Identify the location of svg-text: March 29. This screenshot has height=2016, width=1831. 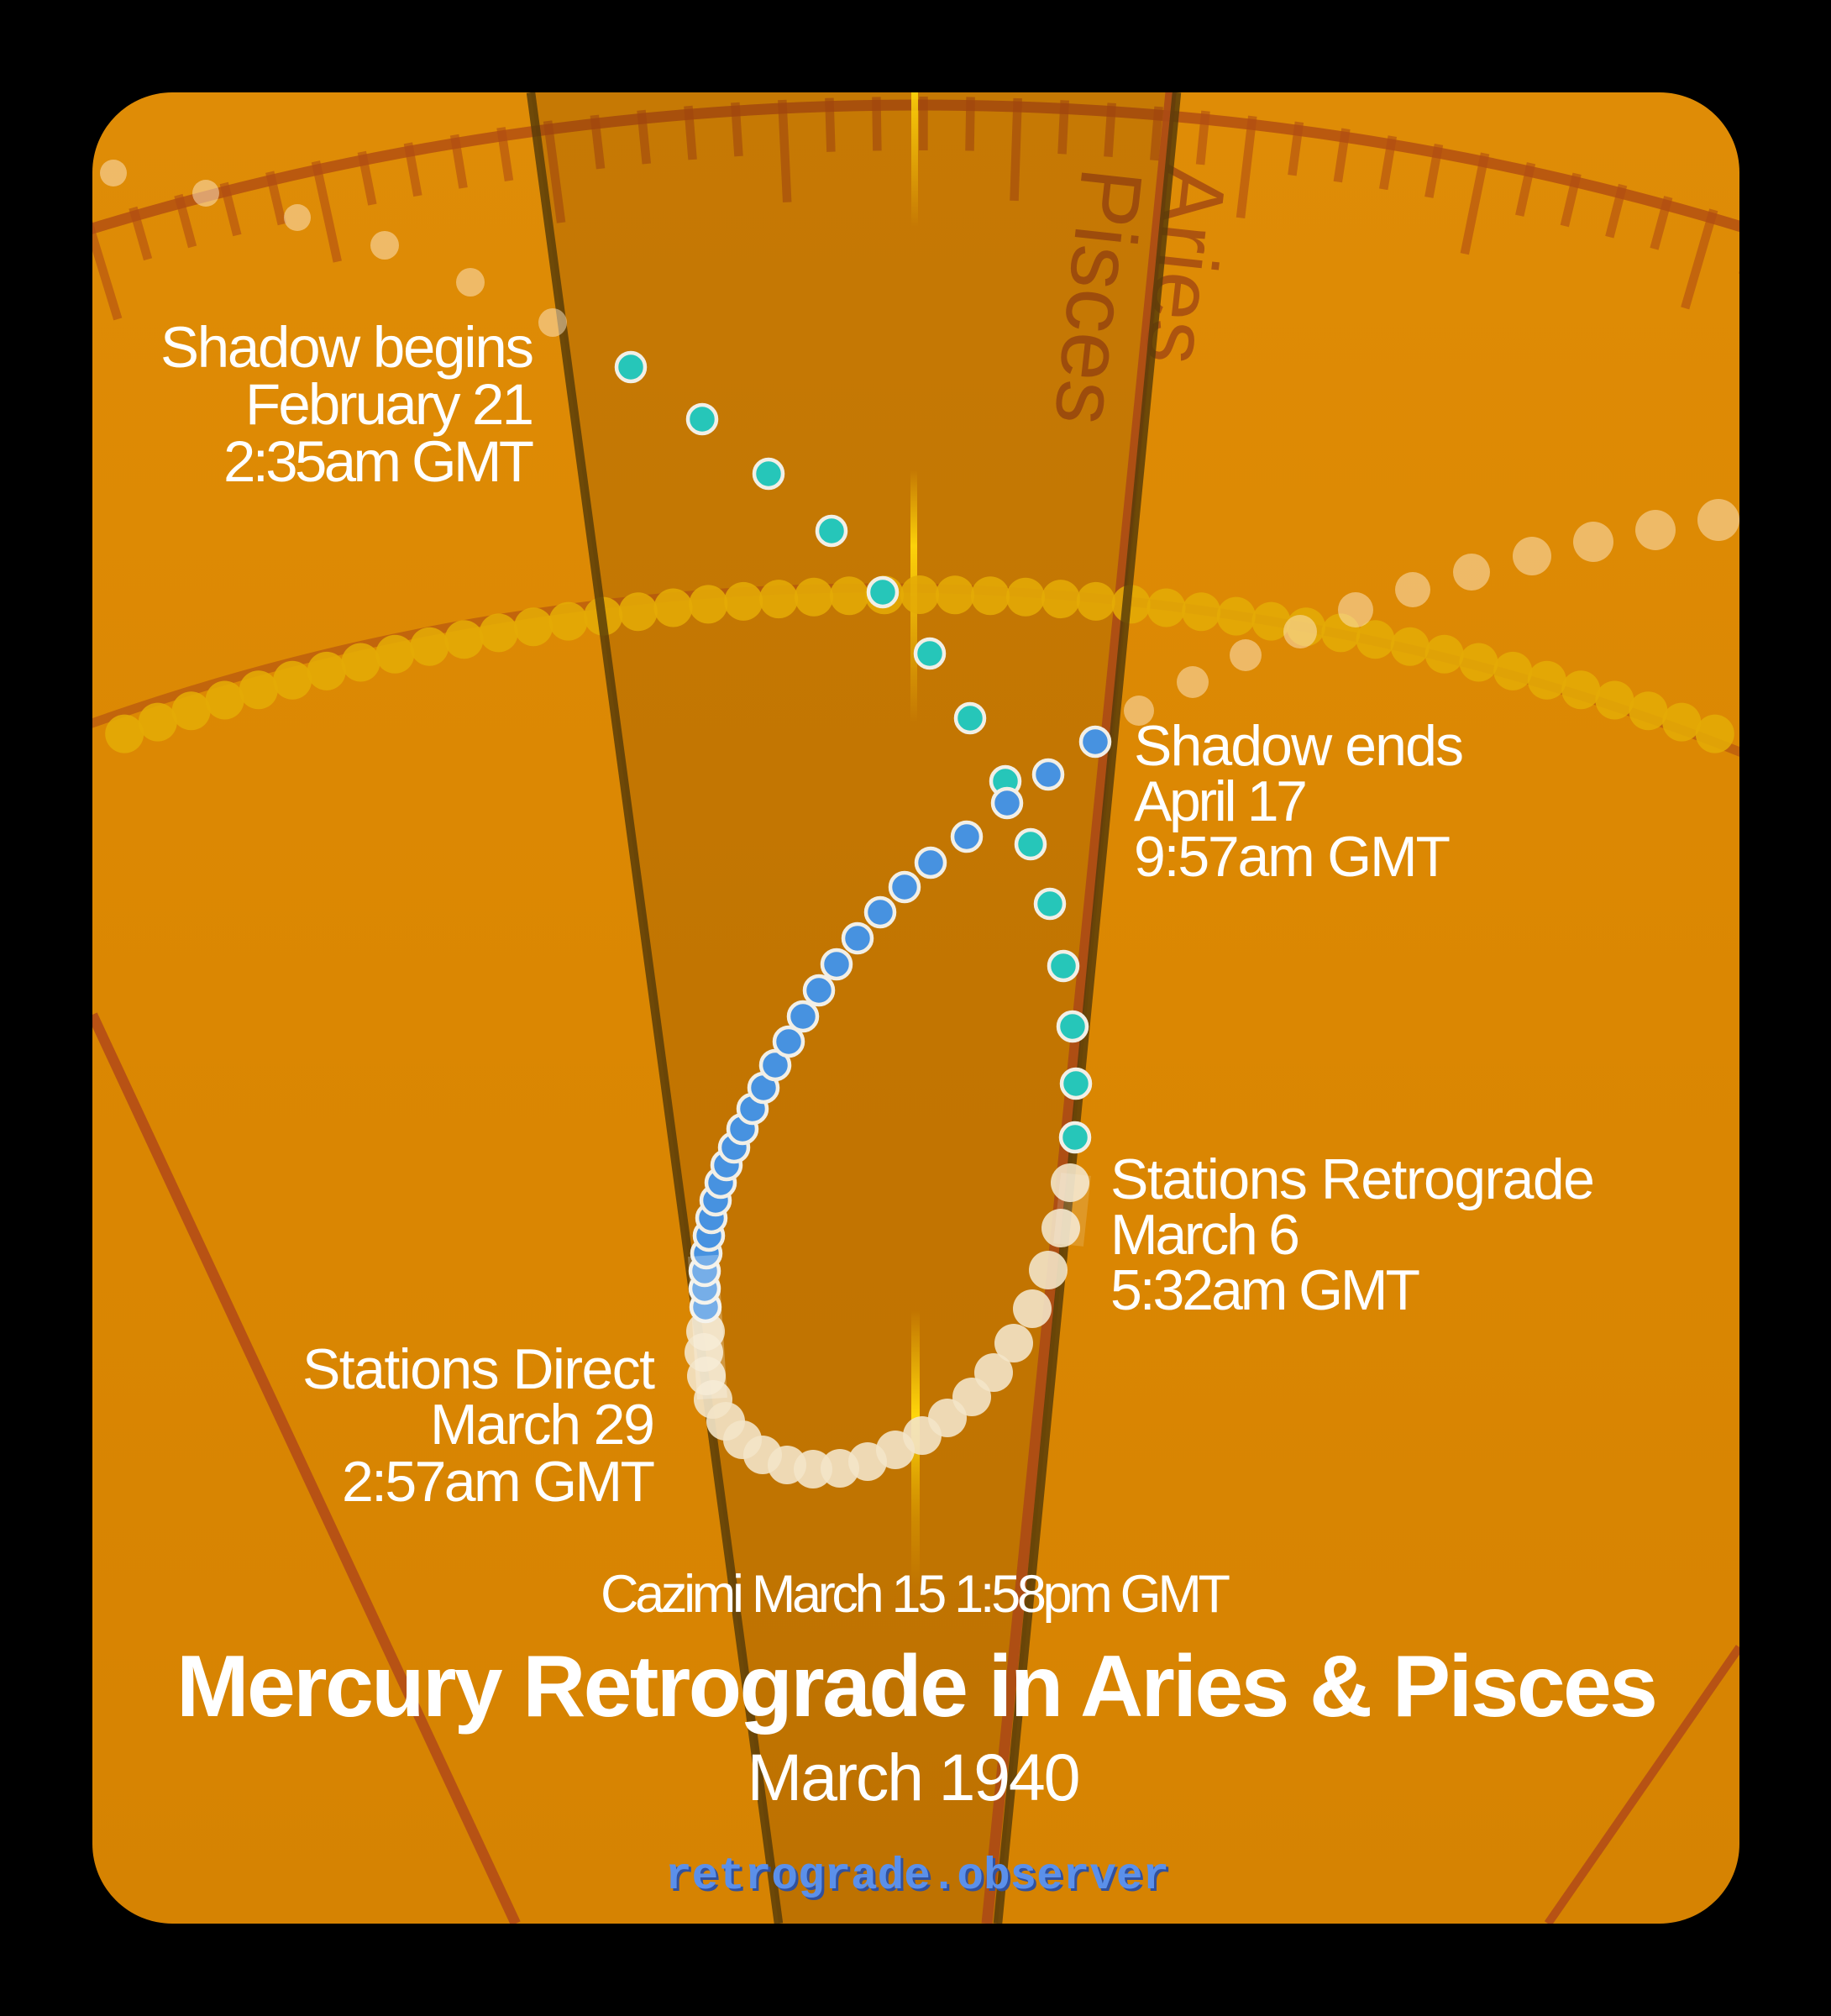
(542, 1425).